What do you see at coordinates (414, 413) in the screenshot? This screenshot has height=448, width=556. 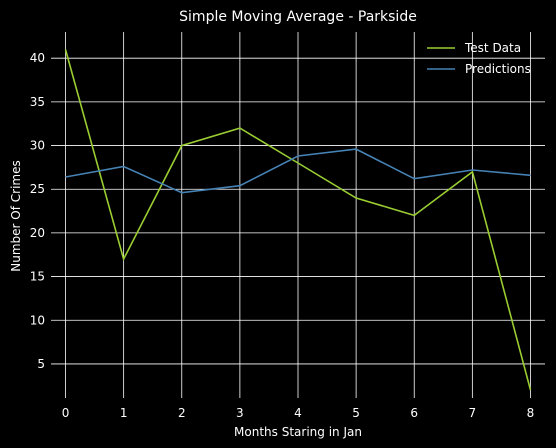 I see `x-tick-label: 6` at bounding box center [414, 413].